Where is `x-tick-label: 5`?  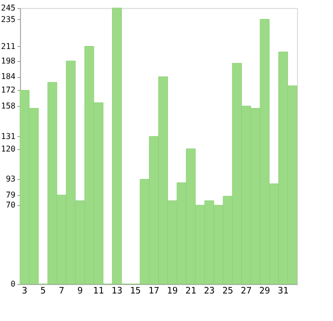 x-tick-label: 5 is located at coordinates (43, 291).